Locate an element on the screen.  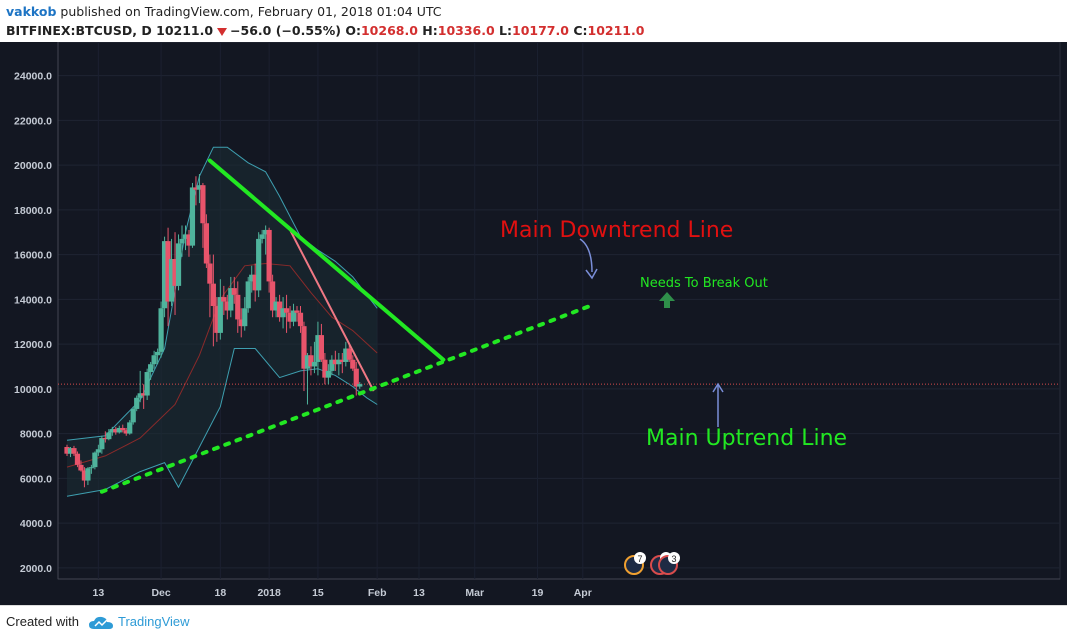
y-tick-label: 8000.0 is located at coordinates (36, 435).